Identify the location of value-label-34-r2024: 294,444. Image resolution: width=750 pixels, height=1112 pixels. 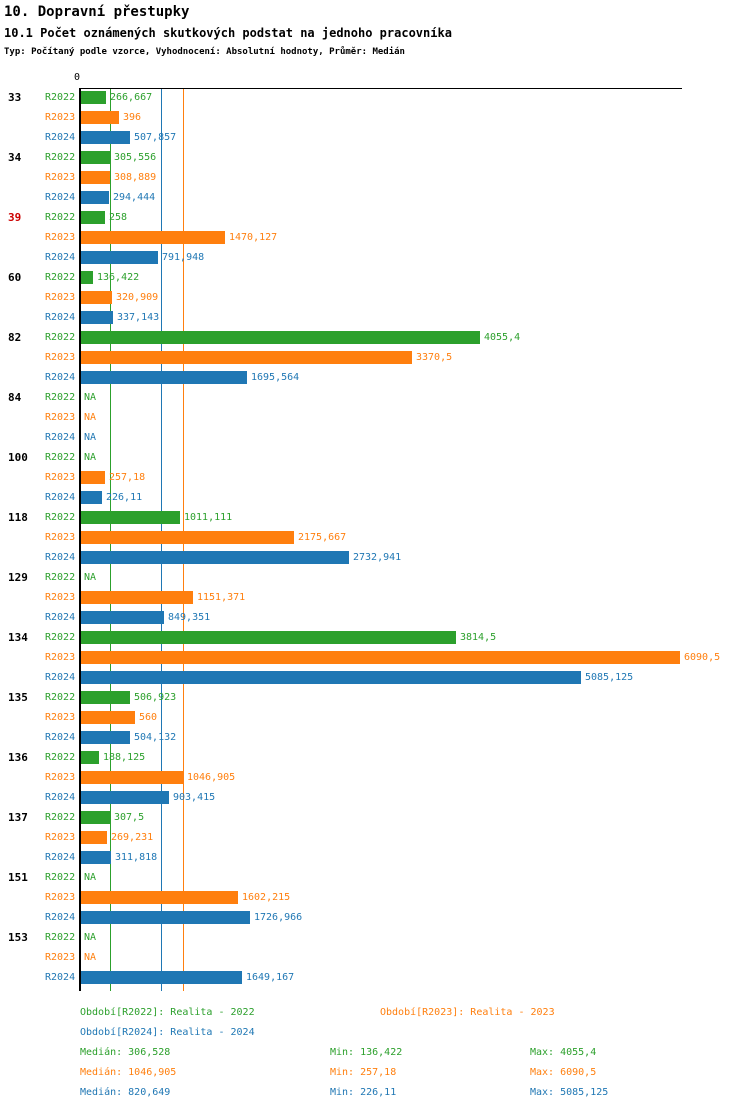
(134, 197).